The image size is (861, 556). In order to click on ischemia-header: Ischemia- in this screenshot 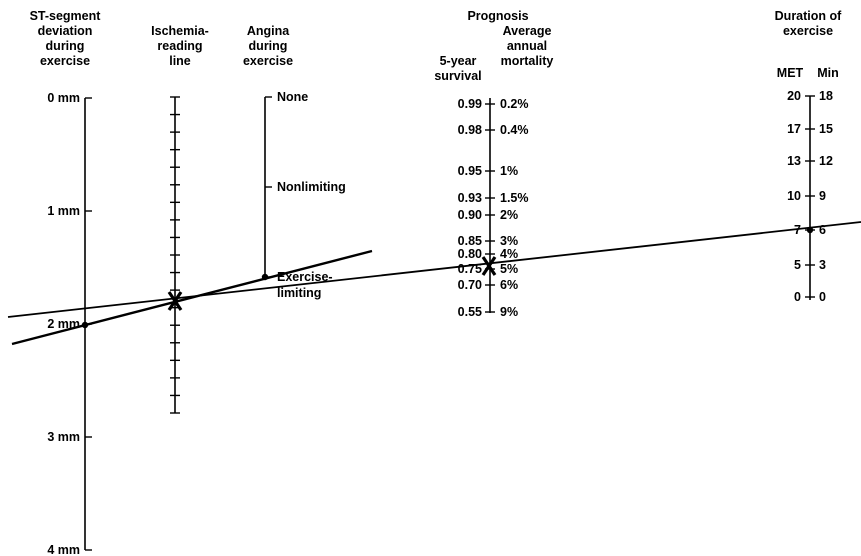, I will do `click(180, 31)`.